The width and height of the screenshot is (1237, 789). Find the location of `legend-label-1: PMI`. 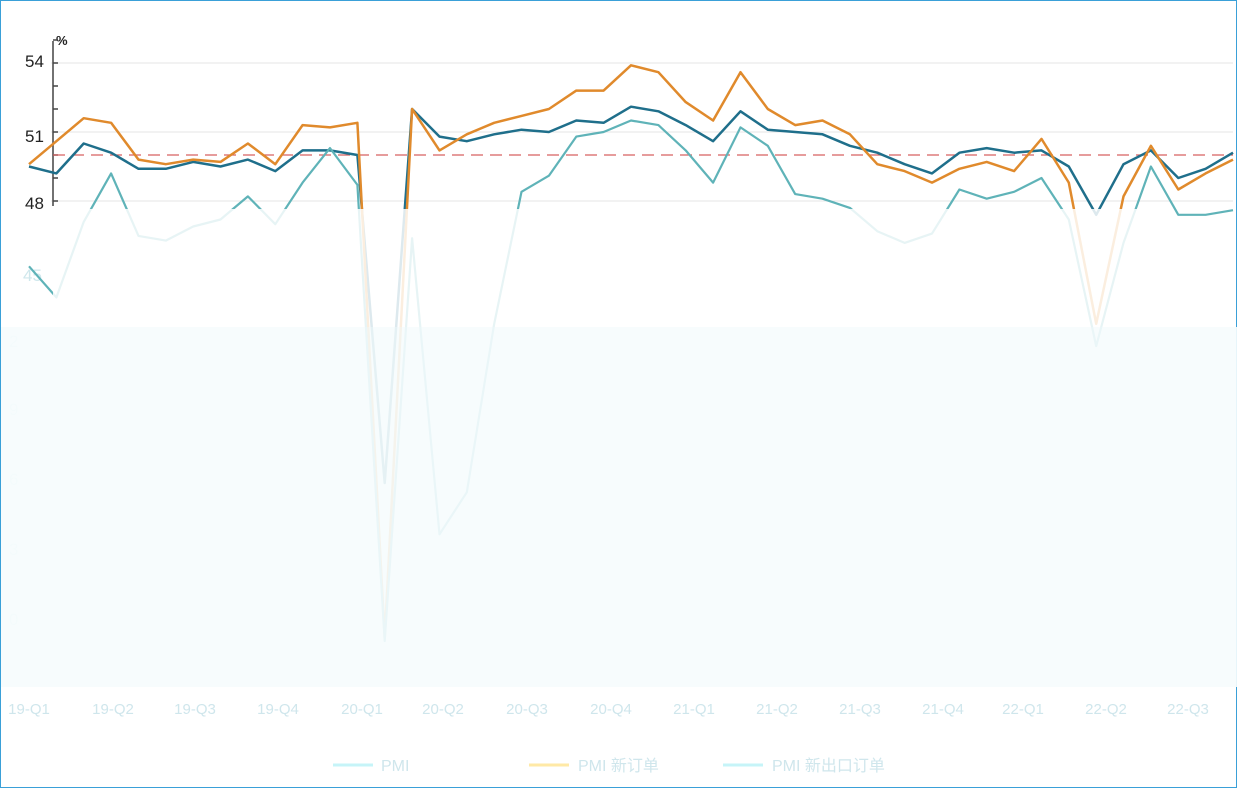

legend-label-1: PMI is located at coordinates (395, 766).